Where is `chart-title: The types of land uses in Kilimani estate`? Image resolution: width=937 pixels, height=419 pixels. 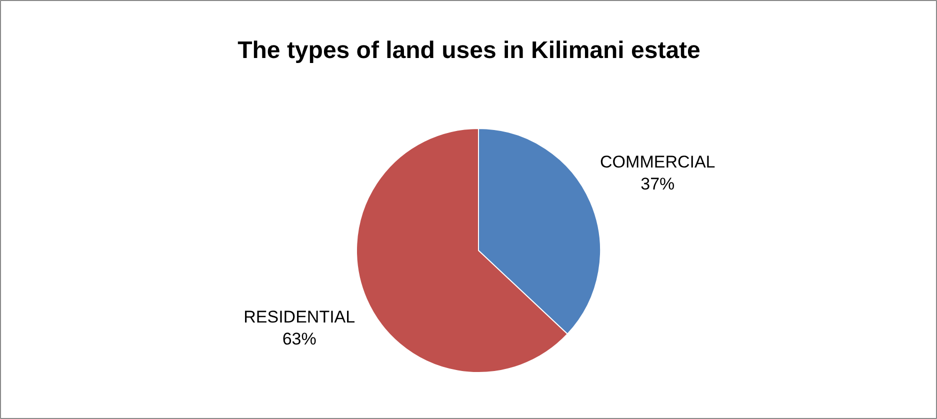
chart-title: The types of land uses in Kilimani estate is located at coordinates (469, 50).